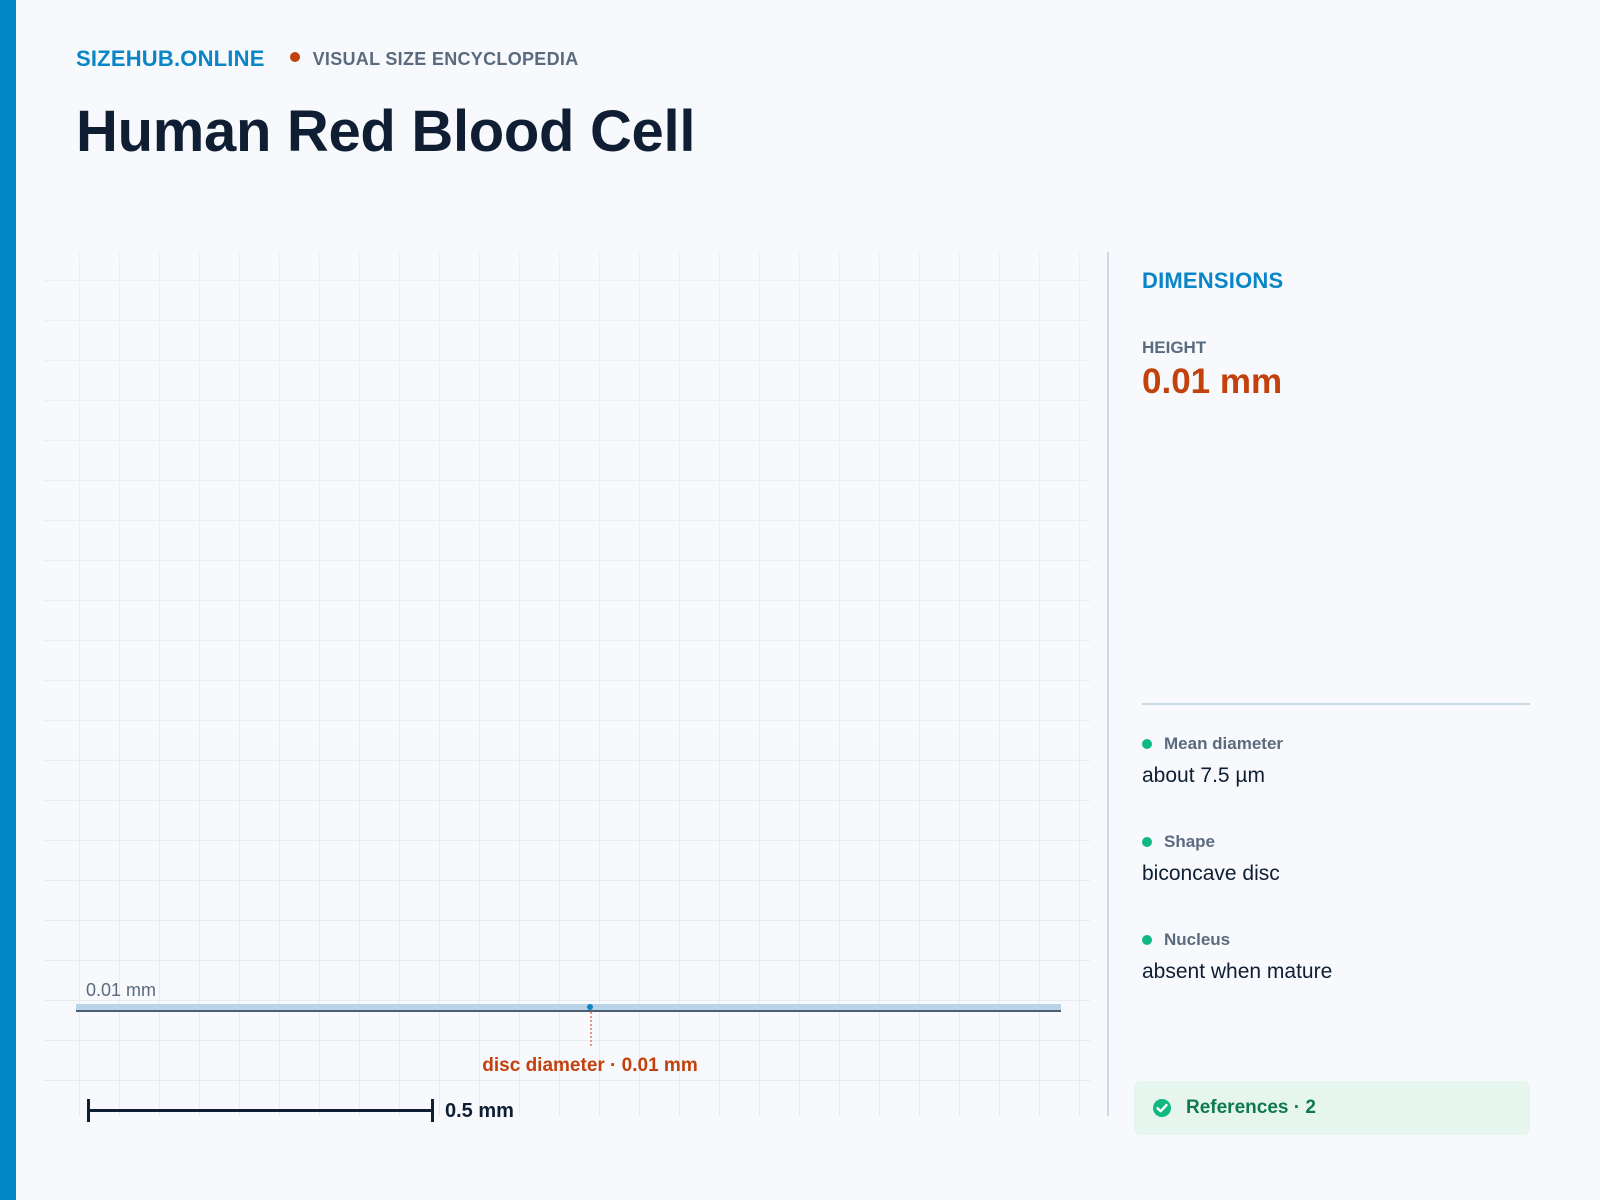  What do you see at coordinates (386, 131) in the screenshot?
I see `page-title: Human Red Blood Cell` at bounding box center [386, 131].